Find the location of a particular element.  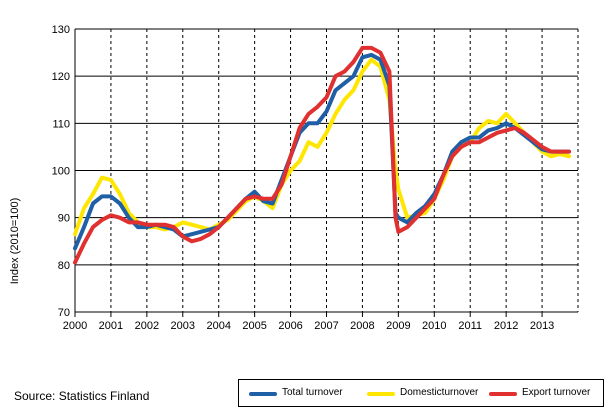

x-tick-label: 2000 is located at coordinates (75, 326).